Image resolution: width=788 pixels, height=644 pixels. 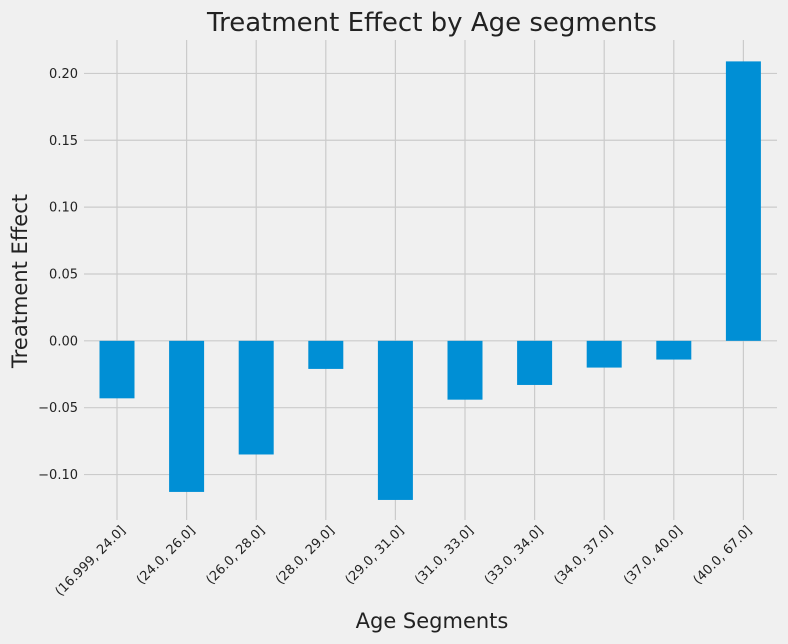 I want to click on x-tick-label: (31.0, 33.0], so click(x=444, y=555).